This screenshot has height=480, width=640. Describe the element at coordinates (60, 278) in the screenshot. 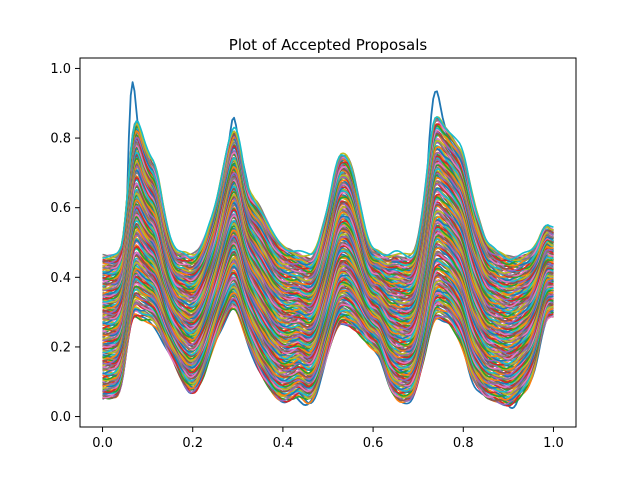

I see `y-tick-label-2: 0.4` at that location.